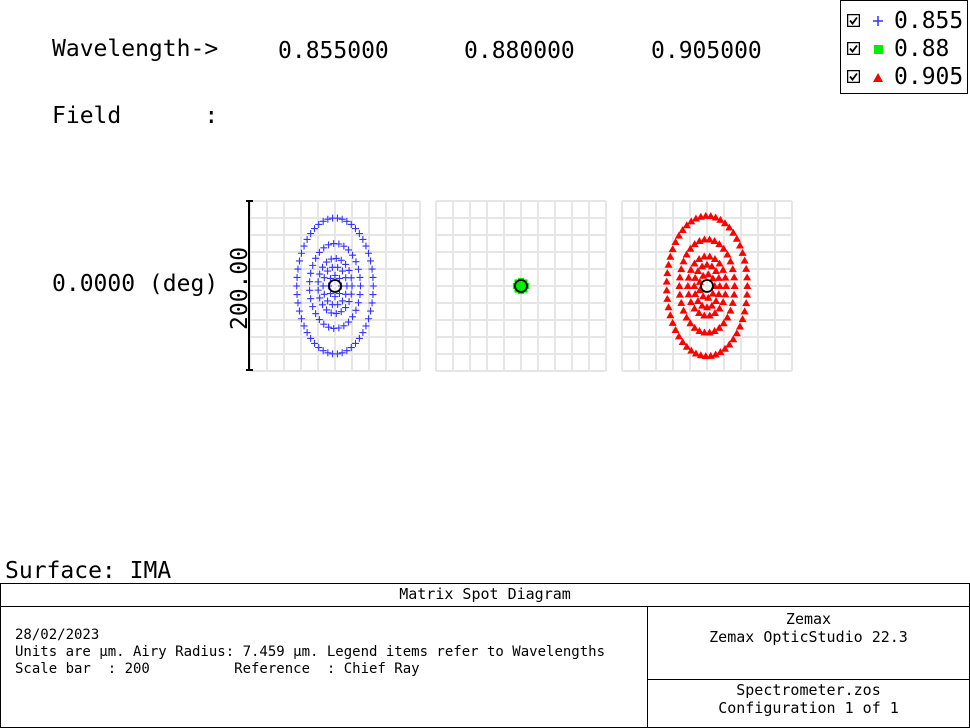 The width and height of the screenshot is (970, 728). What do you see at coordinates (906, 49) in the screenshot?
I see `legend-item: 0.88` at bounding box center [906, 49].